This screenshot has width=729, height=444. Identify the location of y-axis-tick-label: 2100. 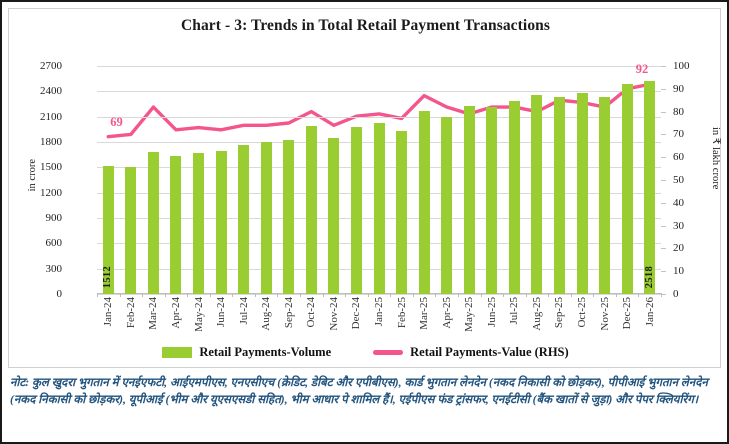
(51, 116).